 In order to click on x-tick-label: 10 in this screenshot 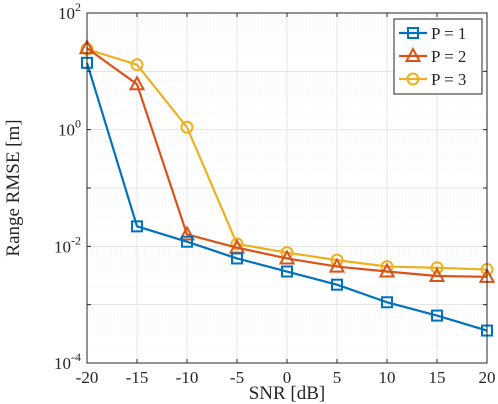, I will do `click(387, 377)`.